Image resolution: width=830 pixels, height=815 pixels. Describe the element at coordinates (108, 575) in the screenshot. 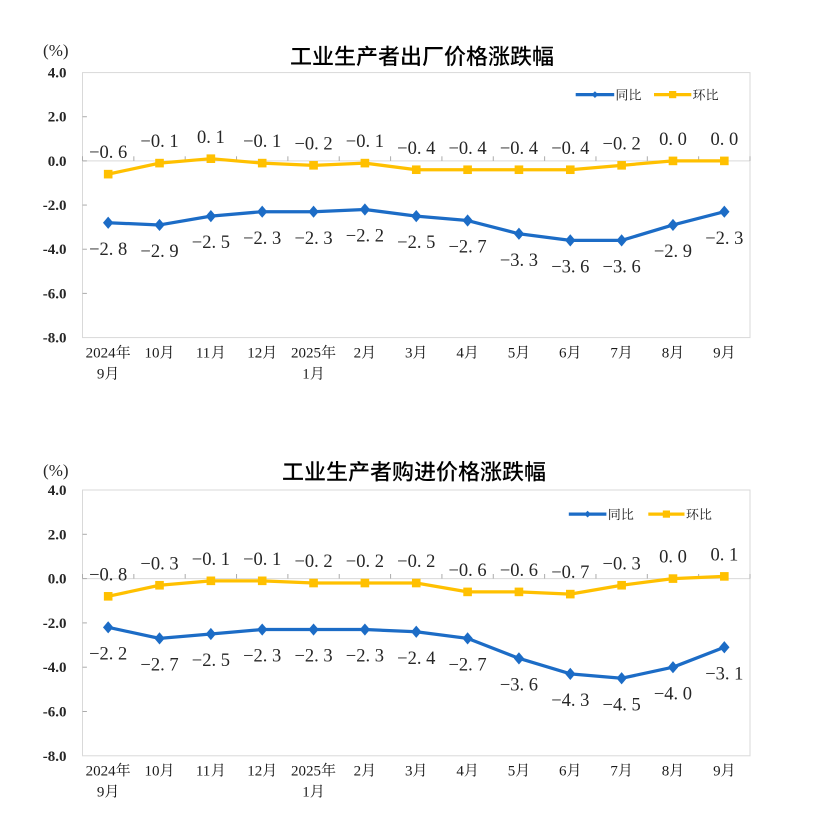

I see `svg-text: −0. 8` at that location.